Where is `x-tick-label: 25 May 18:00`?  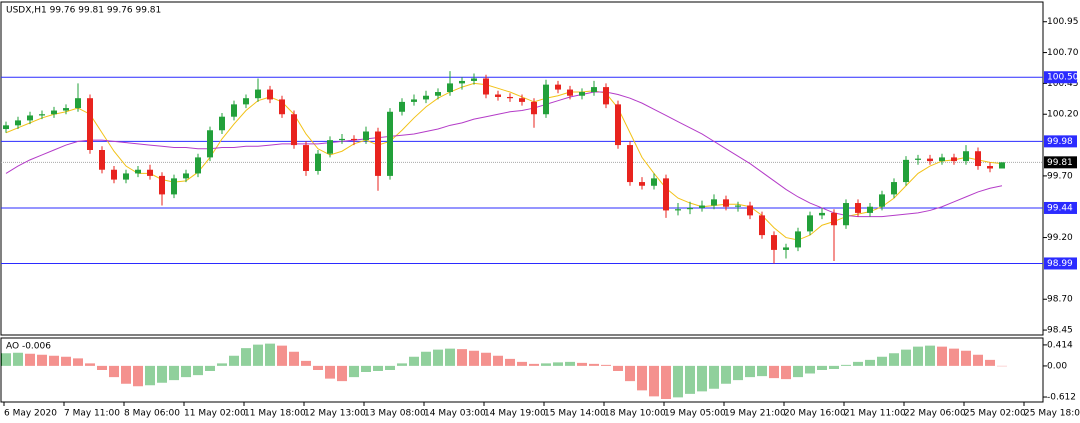 x-tick-label: 25 May 18:00 is located at coordinates (1052, 414).